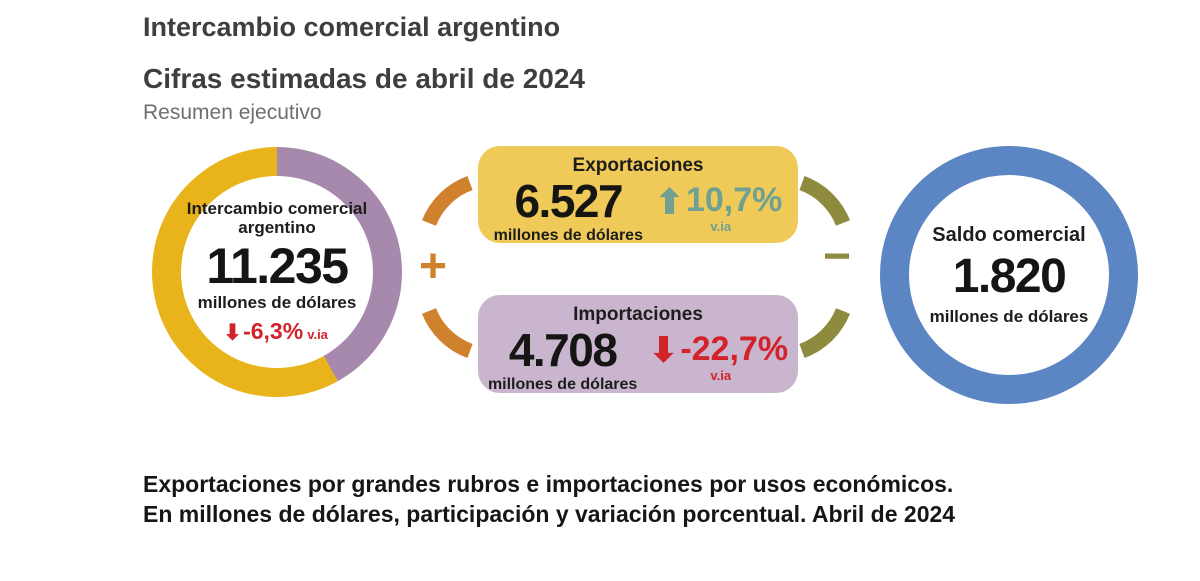 This screenshot has height=581, width=1200. I want to click on arrow-up-icon, so click(669, 200).